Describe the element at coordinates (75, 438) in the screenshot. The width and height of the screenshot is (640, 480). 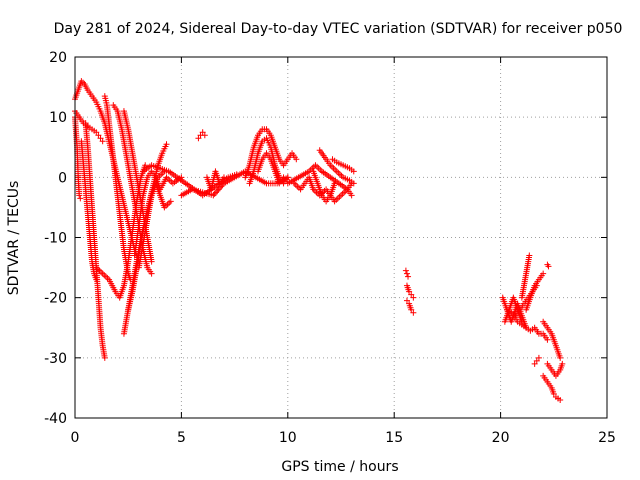
I see `x-tick-label: 0` at that location.